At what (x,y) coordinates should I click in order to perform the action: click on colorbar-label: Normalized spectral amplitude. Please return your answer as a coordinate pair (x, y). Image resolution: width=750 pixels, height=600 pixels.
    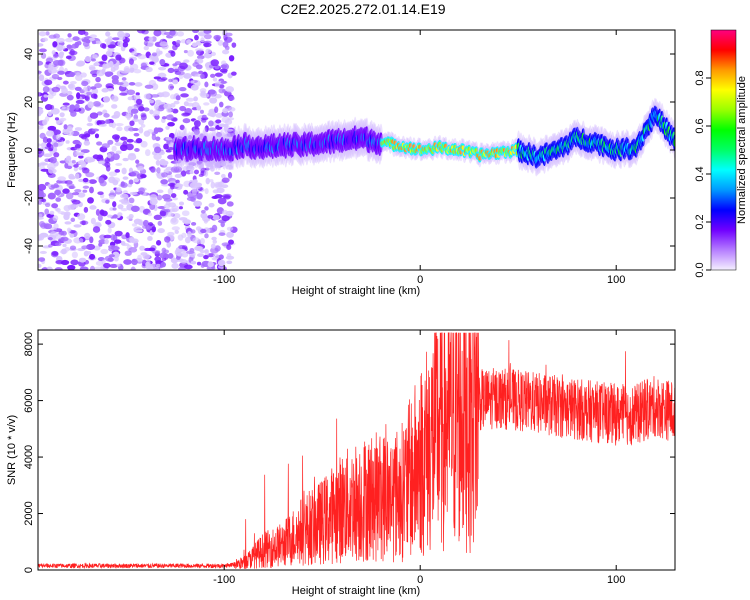
    Looking at the image, I should click on (742, 150).